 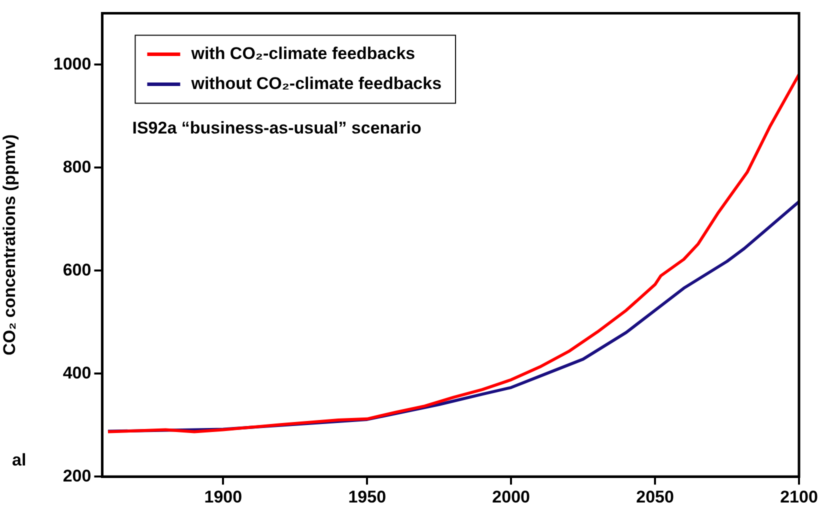 I want to click on annotation: IS92a “business-as-usual” scenario, so click(x=277, y=128).